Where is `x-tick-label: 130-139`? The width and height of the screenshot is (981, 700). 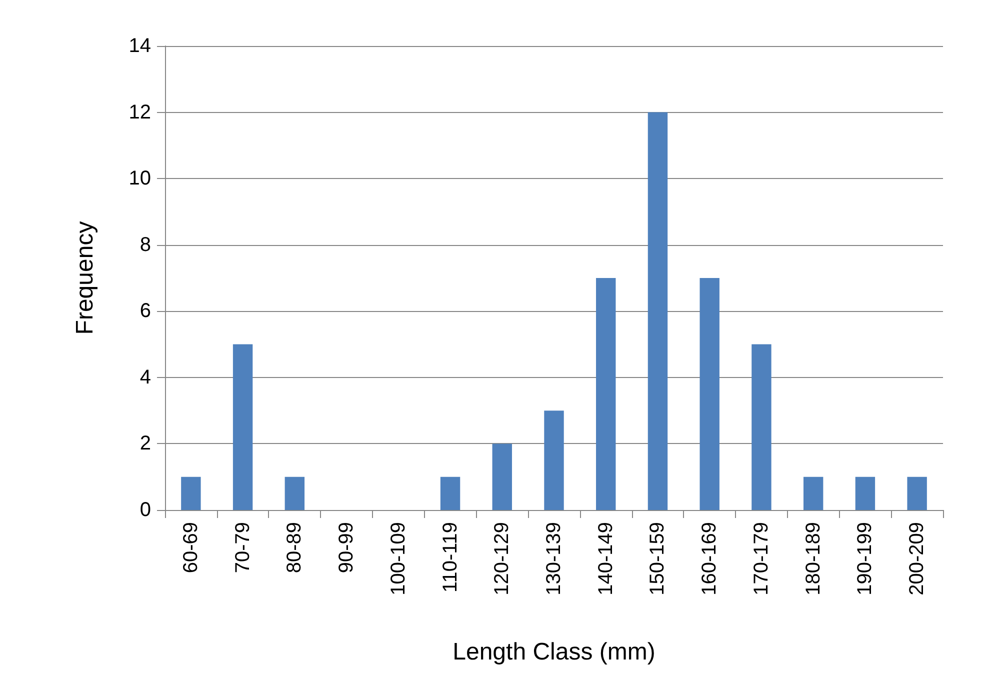
x-tick-label: 130-139 is located at coordinates (554, 559).